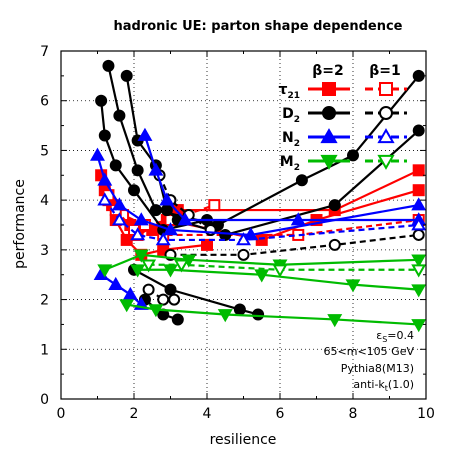 This screenshot has height=455, width=451. I want to click on x-tick-label: 10, so click(426, 414).